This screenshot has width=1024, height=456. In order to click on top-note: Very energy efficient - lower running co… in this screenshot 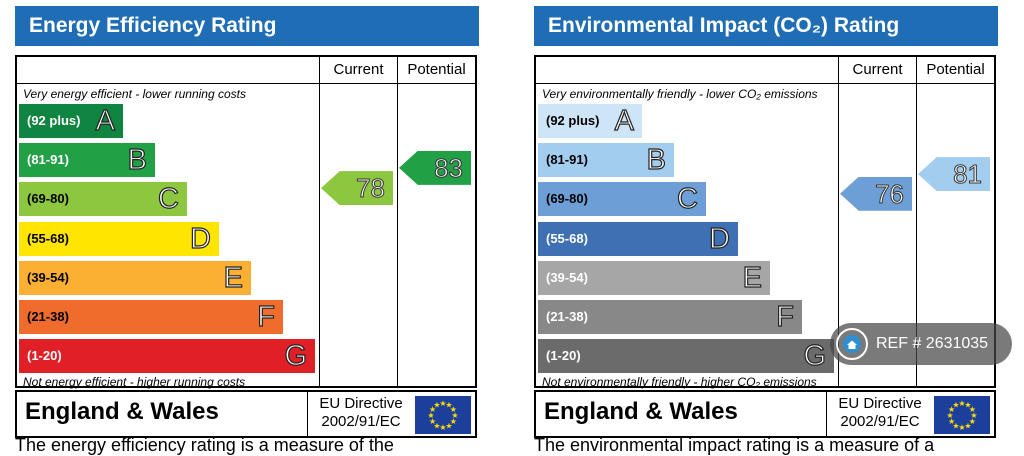, I will do `click(134, 94)`.